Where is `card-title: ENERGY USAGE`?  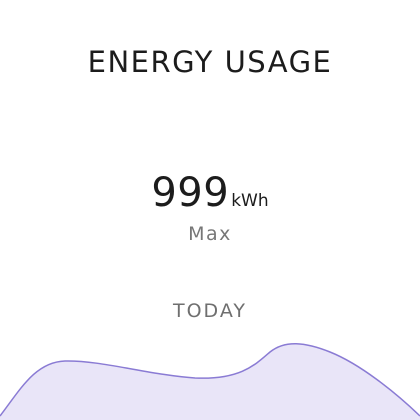
card-title: ENERGY USAGE is located at coordinates (210, 62).